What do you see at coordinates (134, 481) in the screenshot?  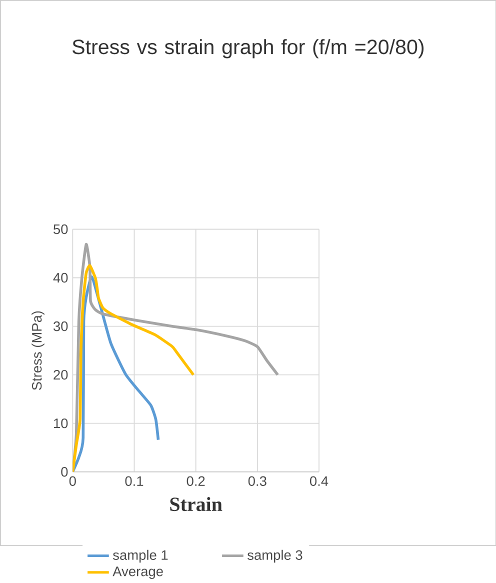 I see `x-tick-label: 0.1` at bounding box center [134, 481].